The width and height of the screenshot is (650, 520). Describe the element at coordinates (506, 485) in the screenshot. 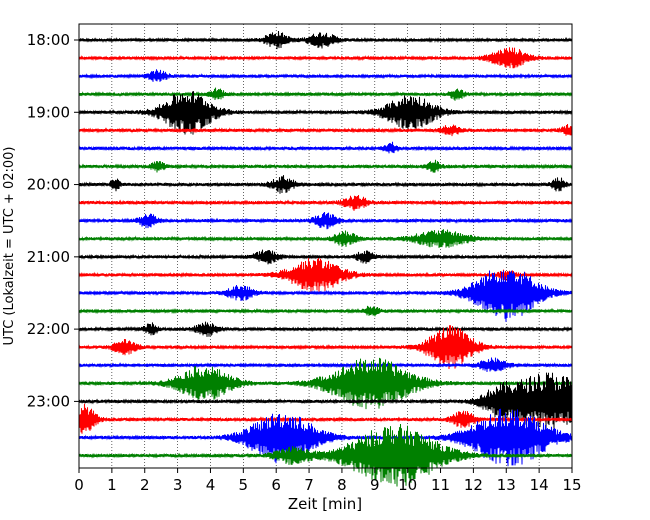

I see `x-tick-label: 13` at that location.